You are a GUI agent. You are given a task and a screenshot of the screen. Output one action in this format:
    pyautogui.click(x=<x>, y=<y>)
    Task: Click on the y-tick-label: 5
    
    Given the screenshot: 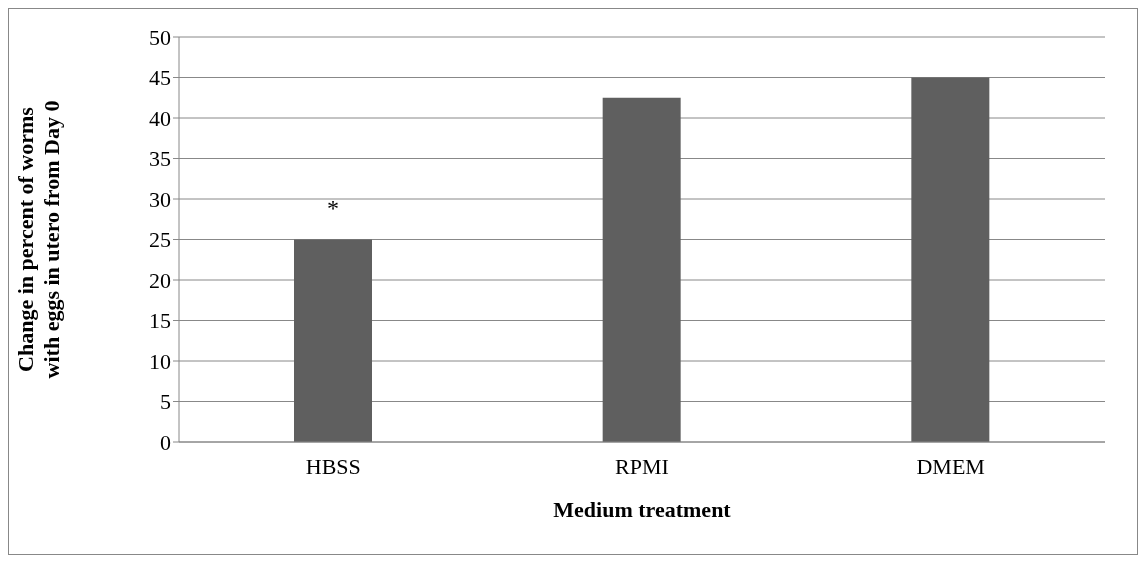 What is the action you would take?
    pyautogui.click(x=165, y=402)
    